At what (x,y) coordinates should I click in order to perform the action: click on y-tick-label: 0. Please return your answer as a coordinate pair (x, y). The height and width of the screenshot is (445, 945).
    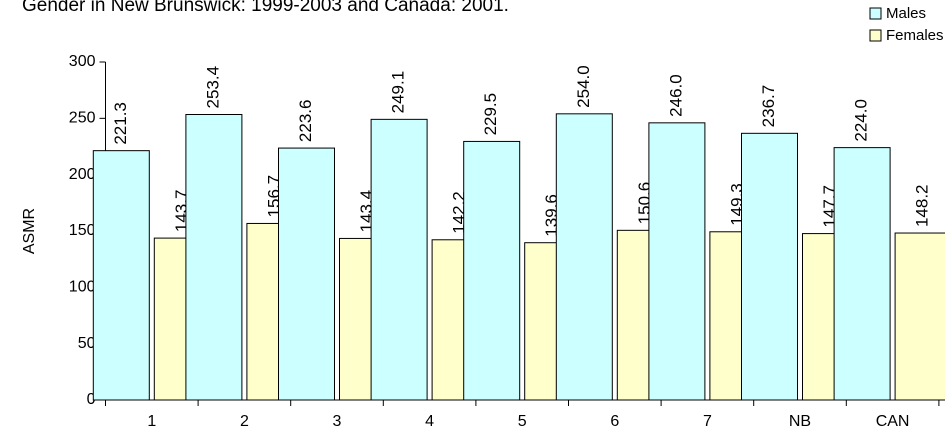
    Looking at the image, I should click on (91, 399).